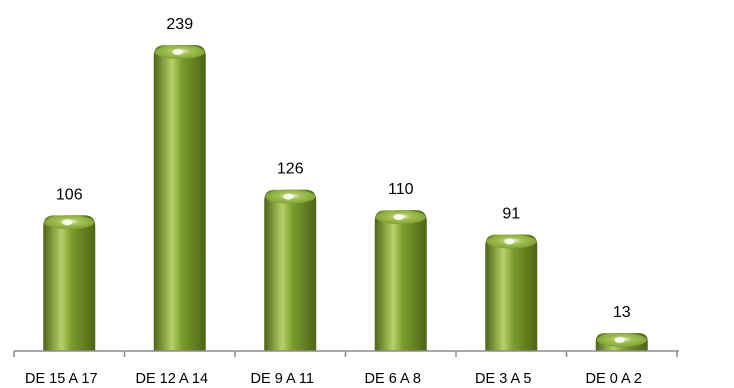 The width and height of the screenshot is (734, 388). What do you see at coordinates (282, 379) in the screenshot?
I see `category-label: DE 9 A 11` at bounding box center [282, 379].